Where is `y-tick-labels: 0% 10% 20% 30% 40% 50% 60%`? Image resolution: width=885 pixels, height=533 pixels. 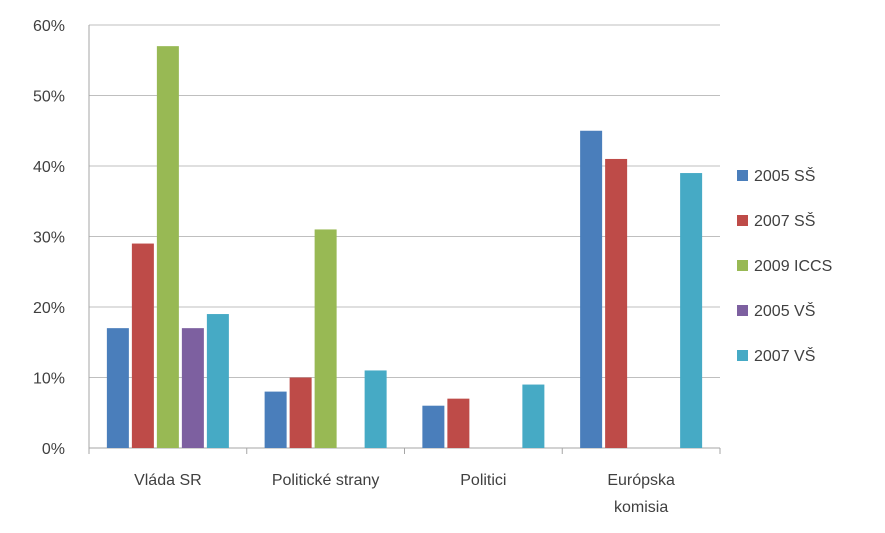 y-tick-labels: 0% 10% 20% 30% 40% 50% 60% is located at coordinates (49, 238).